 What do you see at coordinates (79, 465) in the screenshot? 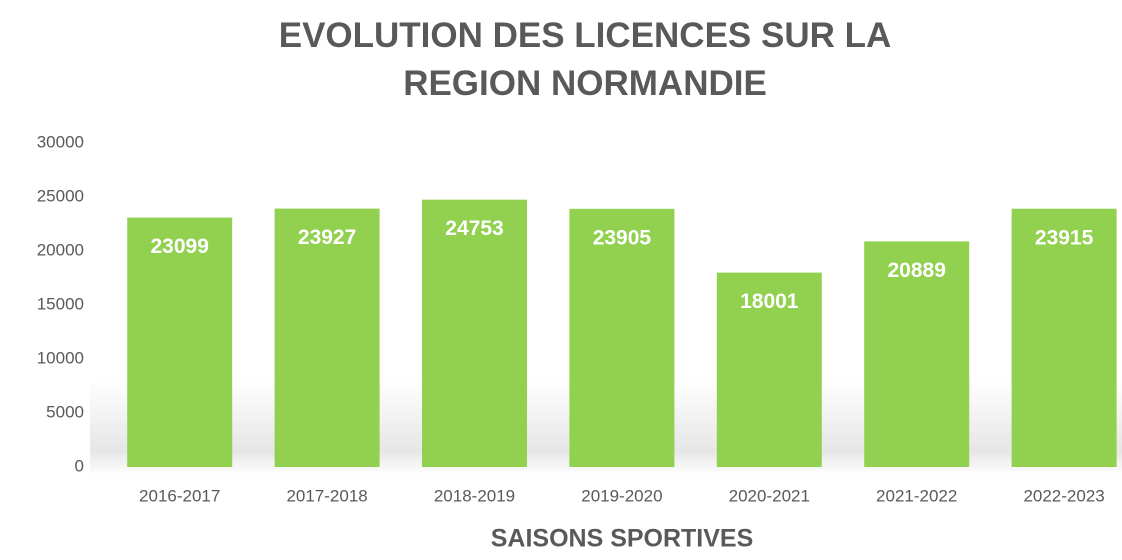
I see `y-tick-label: 0` at bounding box center [79, 465].